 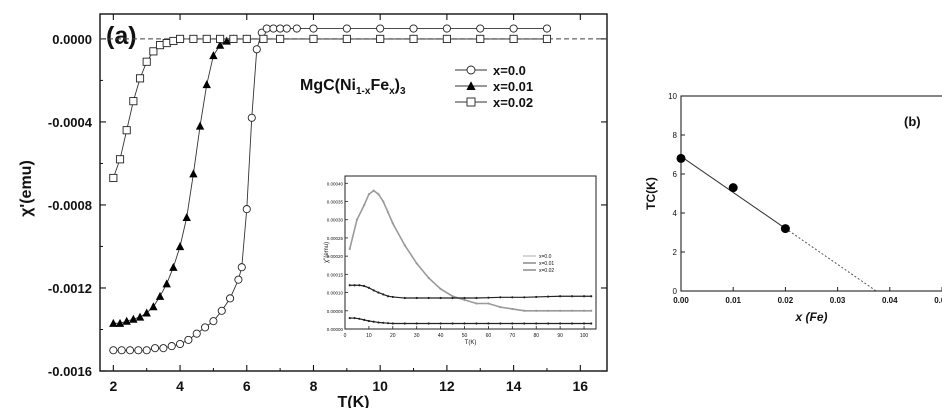 I want to click on panel-b-x-tick-label: 0.01, so click(x=733, y=300).